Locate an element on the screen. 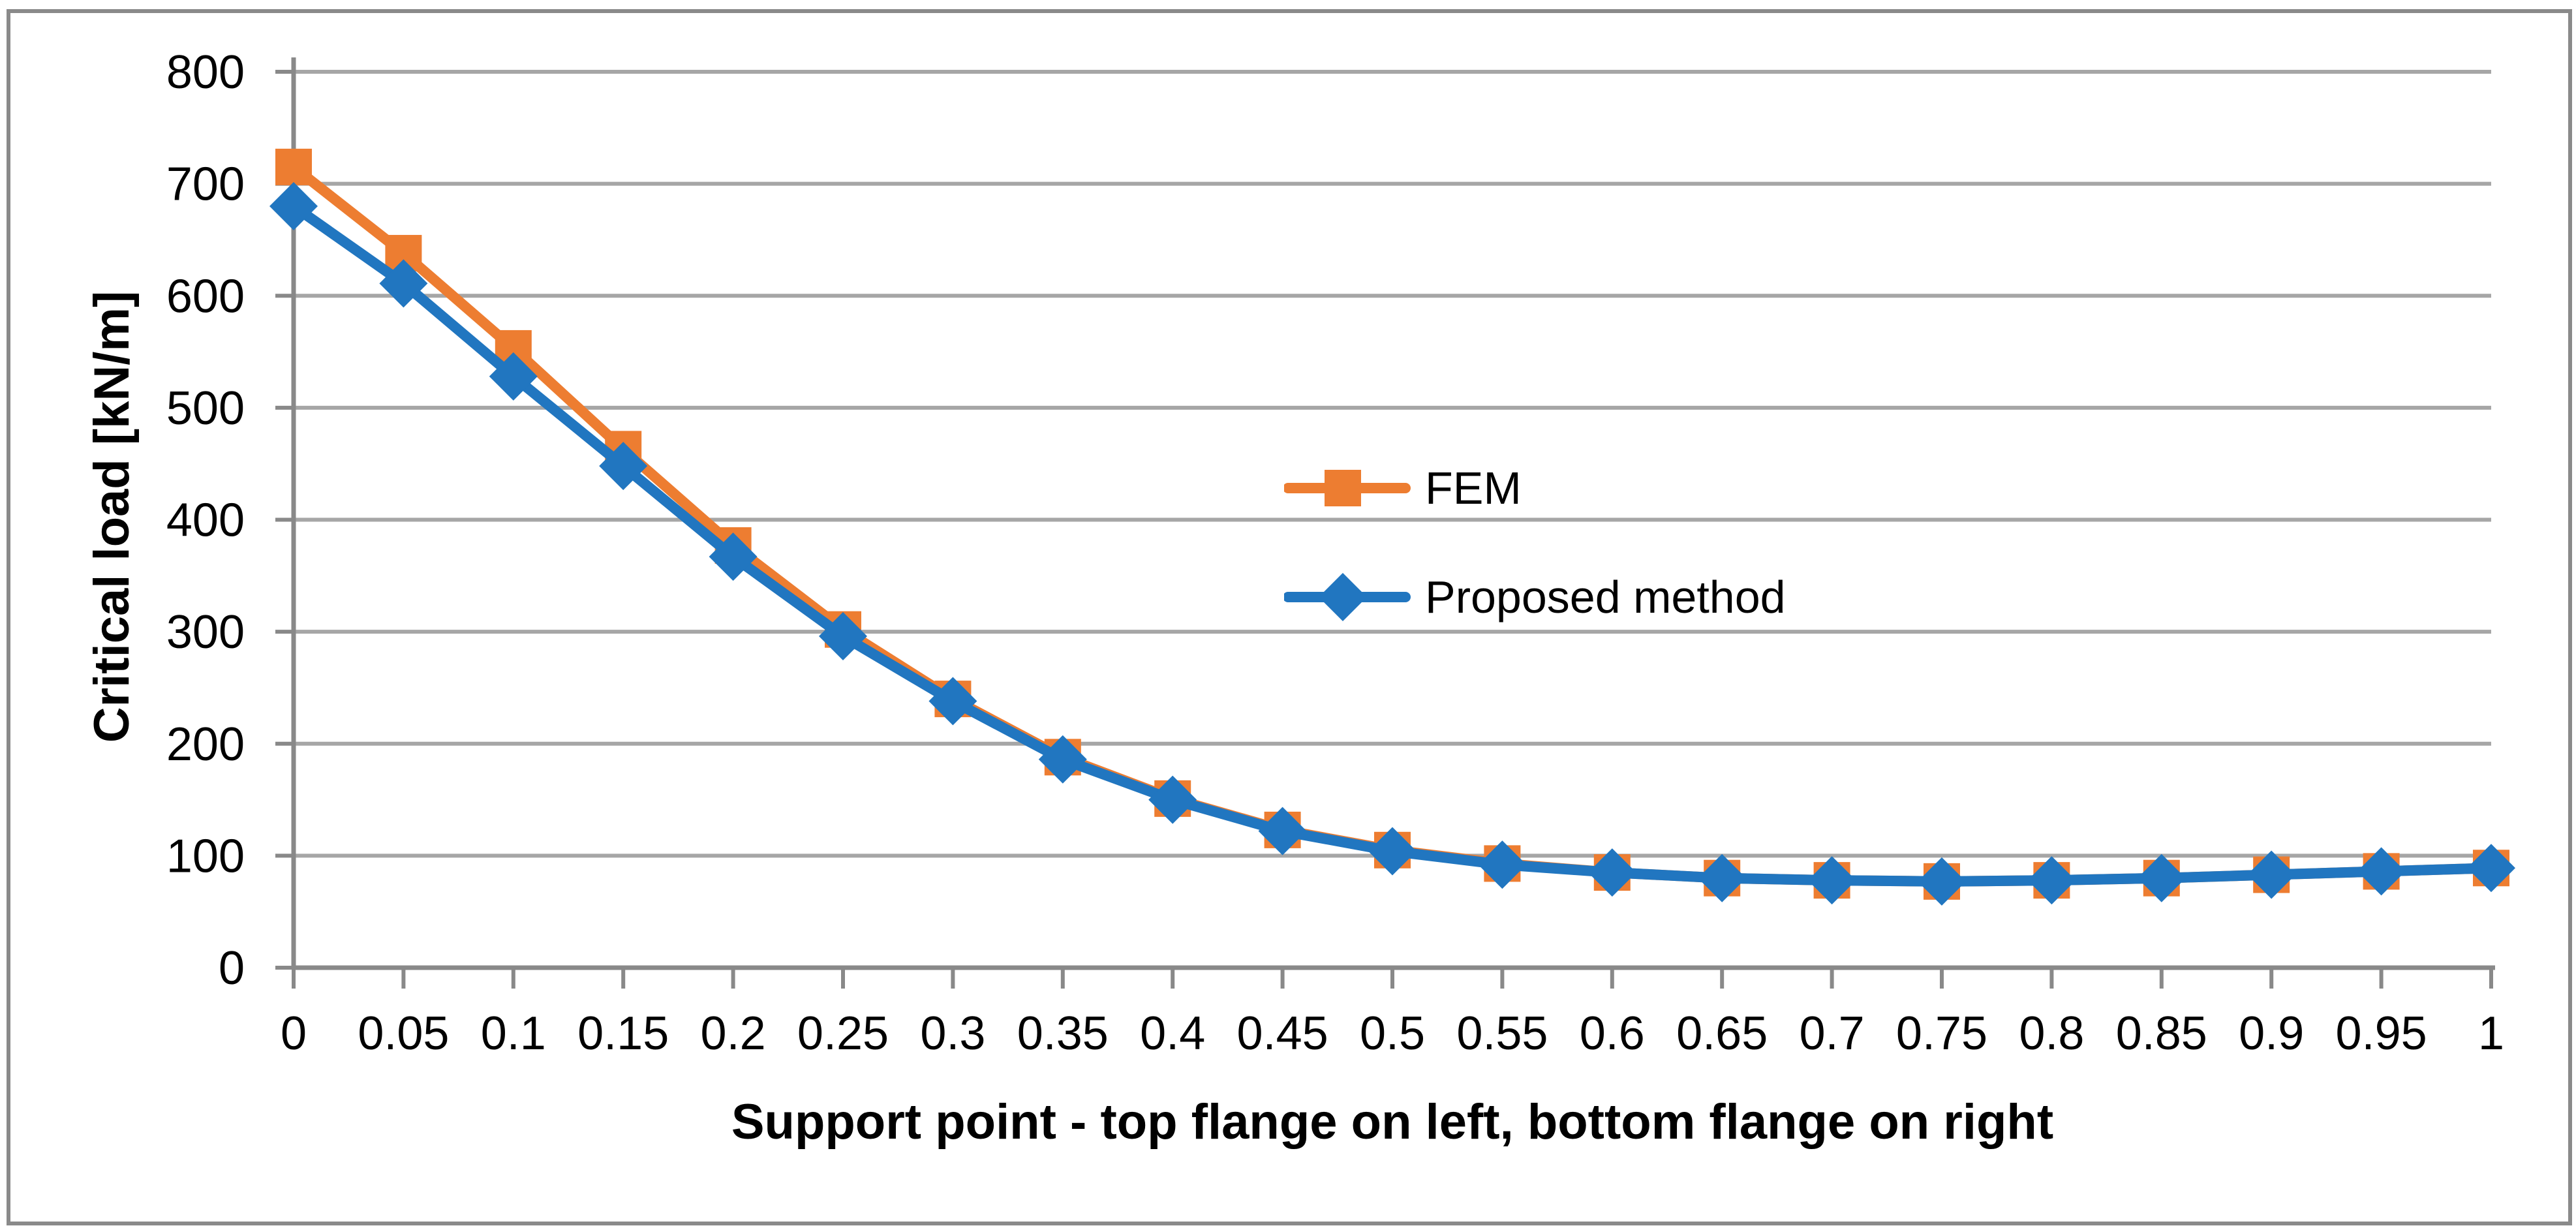  proposed-legend-marker-icon is located at coordinates (1347, 597).